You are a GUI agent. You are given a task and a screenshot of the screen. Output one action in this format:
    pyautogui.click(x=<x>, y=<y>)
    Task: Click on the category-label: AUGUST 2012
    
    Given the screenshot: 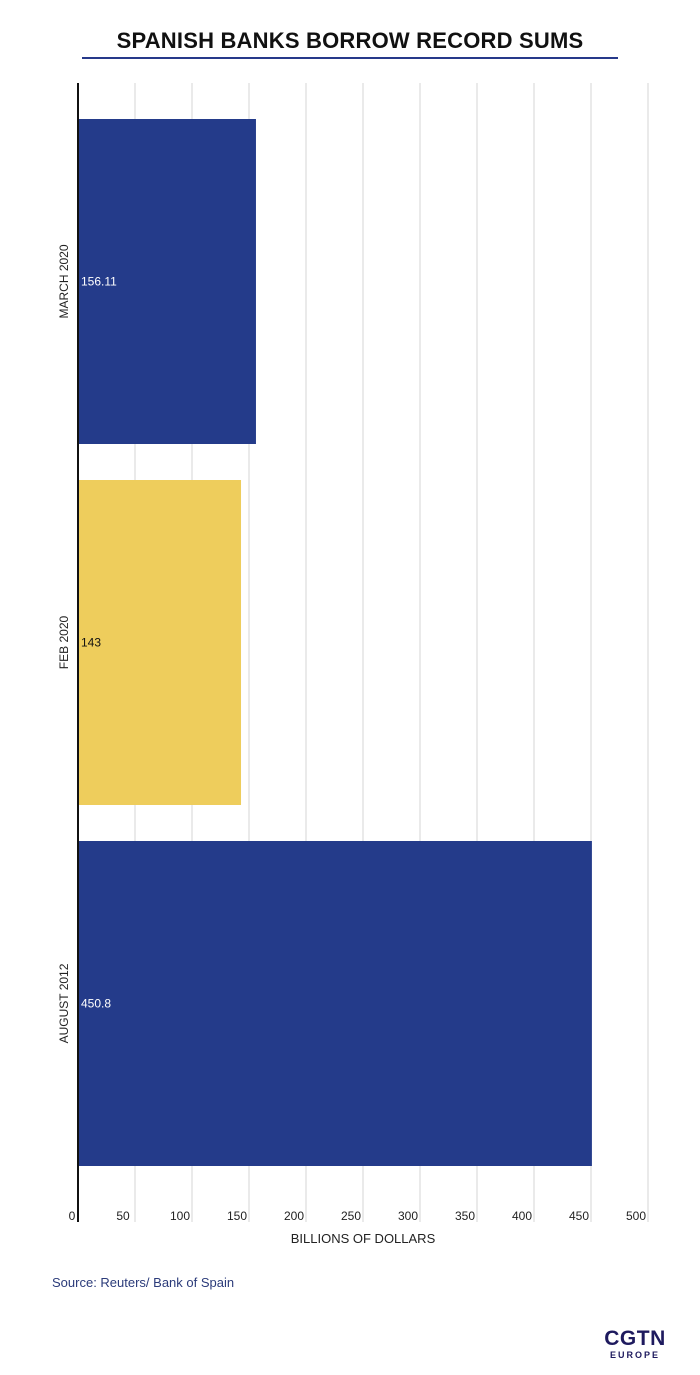 What is the action you would take?
    pyautogui.click(x=64, y=1003)
    